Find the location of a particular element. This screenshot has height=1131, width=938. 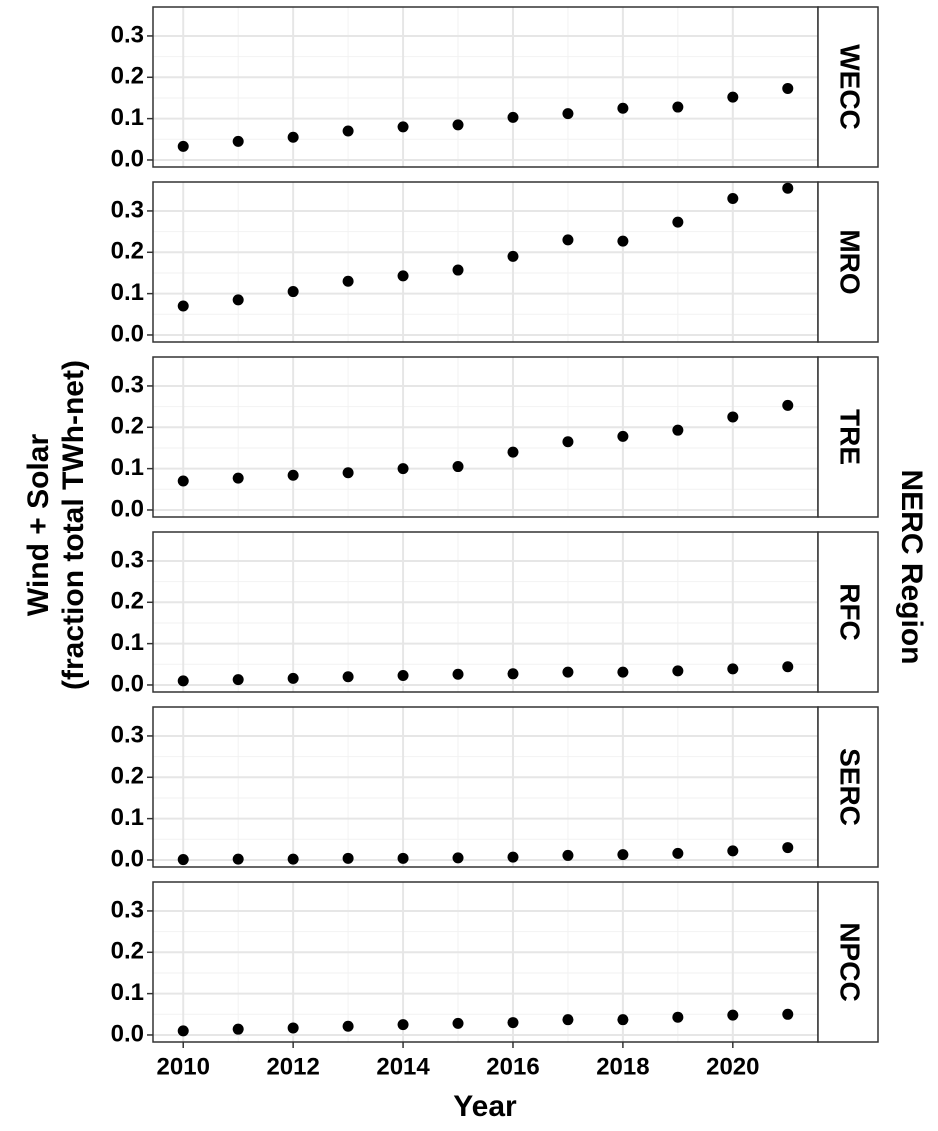

strip-label: SERC is located at coordinates (850, 787).